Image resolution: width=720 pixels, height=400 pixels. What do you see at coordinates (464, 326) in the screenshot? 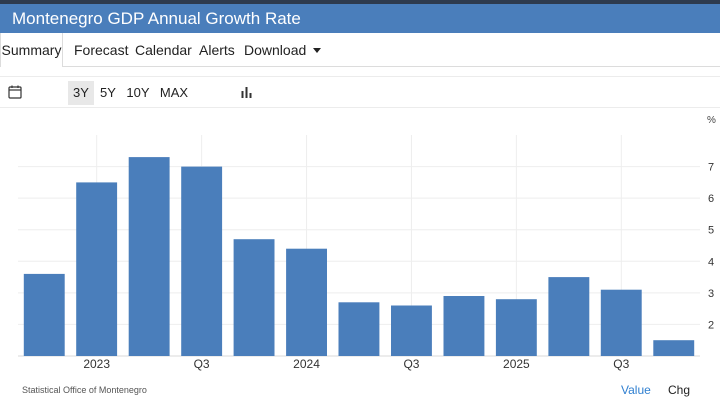
I see `bar-2024-q4` at bounding box center [464, 326].